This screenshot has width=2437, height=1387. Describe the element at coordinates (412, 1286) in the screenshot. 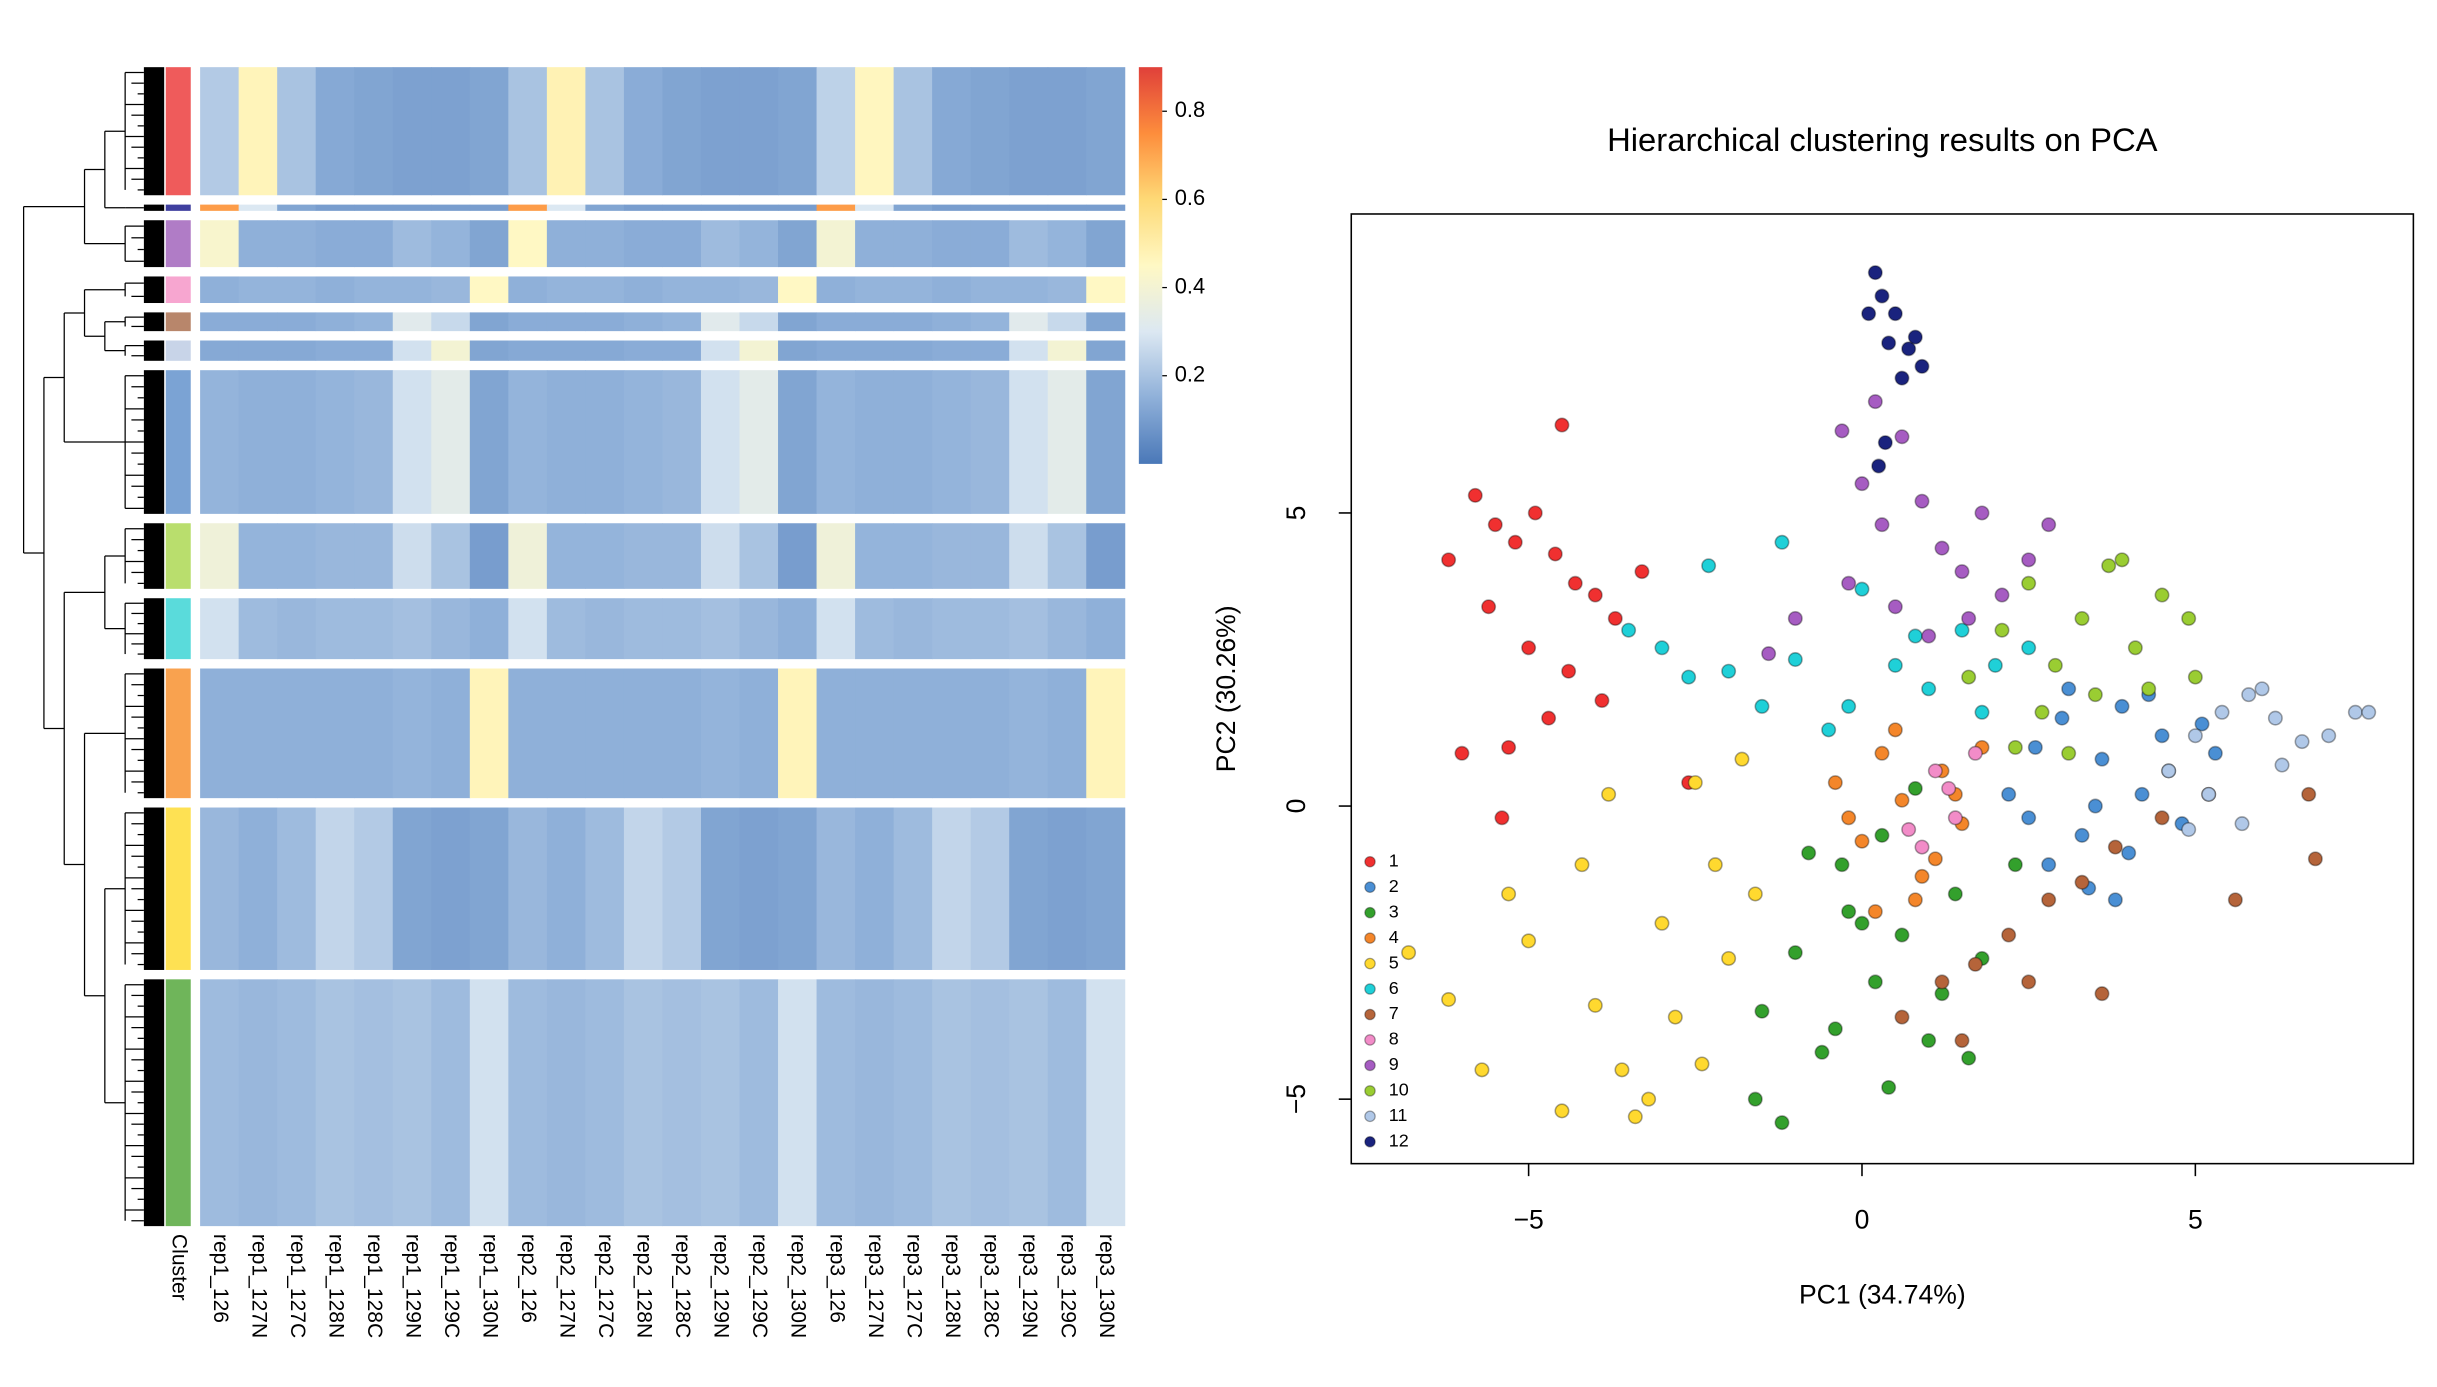

I see `column-label: rep1_129N` at that location.